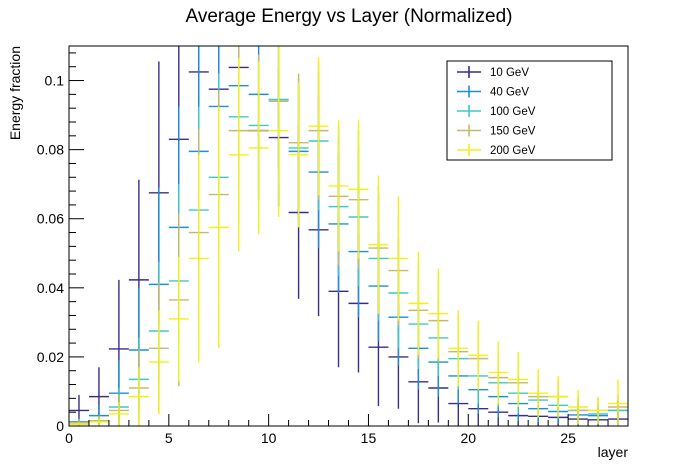 The height and width of the screenshot is (475, 698). What do you see at coordinates (513, 151) in the screenshot?
I see `legend-label: 200 GeV` at bounding box center [513, 151].